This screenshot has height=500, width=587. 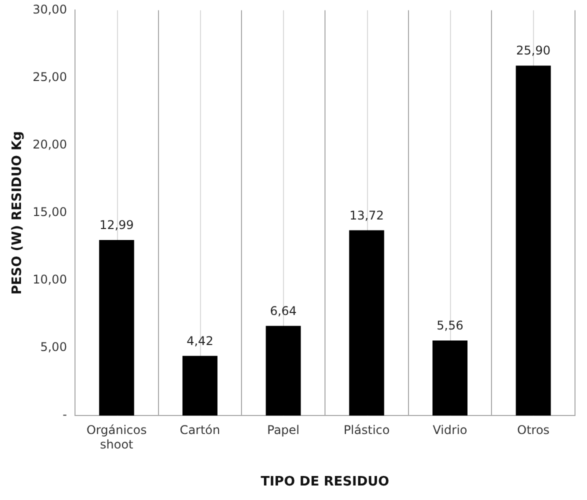 What do you see at coordinates (18, 213) in the screenshot?
I see `y-axis-title: PESO (W) RESIDUO Kg` at bounding box center [18, 213].